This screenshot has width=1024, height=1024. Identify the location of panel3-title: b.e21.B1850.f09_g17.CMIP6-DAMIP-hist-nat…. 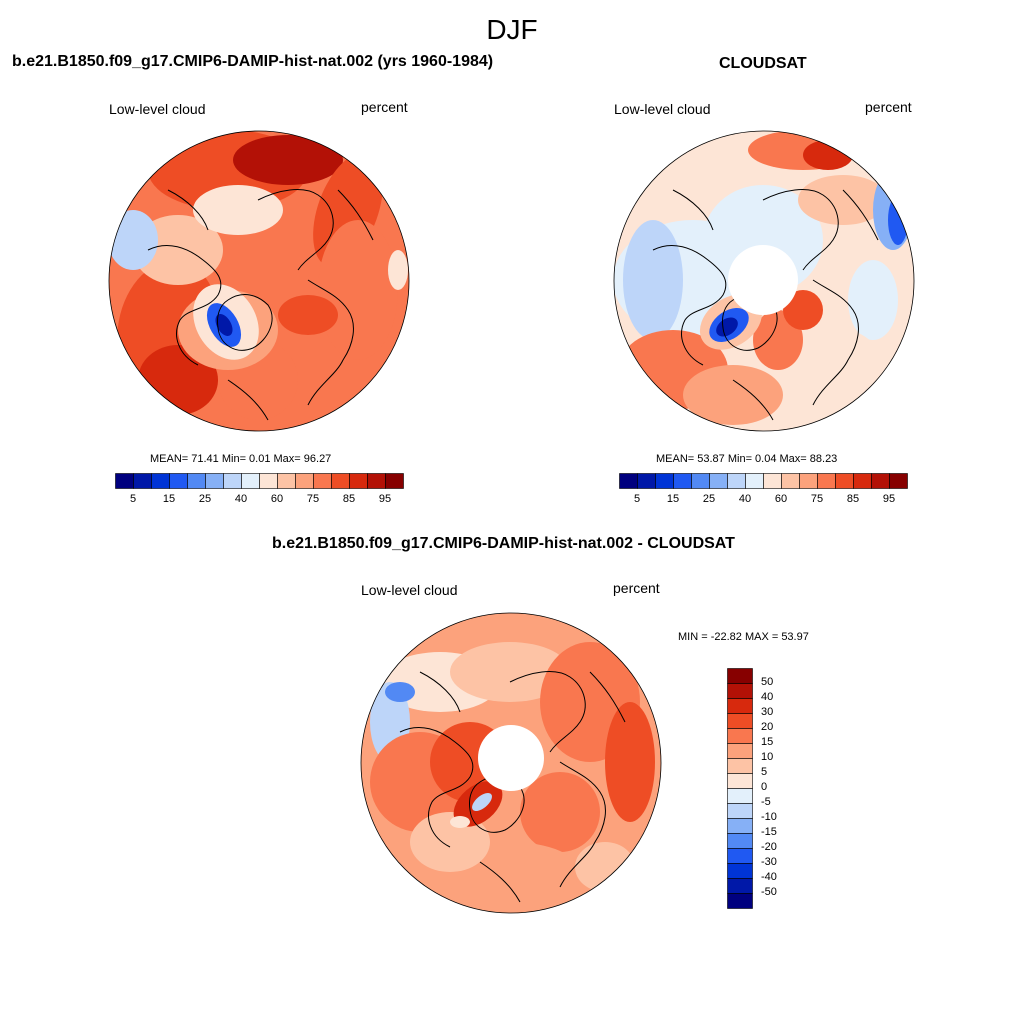
(503, 543).